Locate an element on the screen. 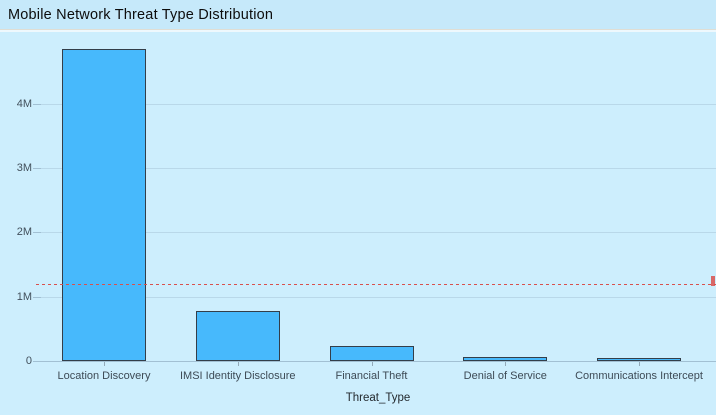  bar-imsi-identity-disclosure is located at coordinates (237, 336).